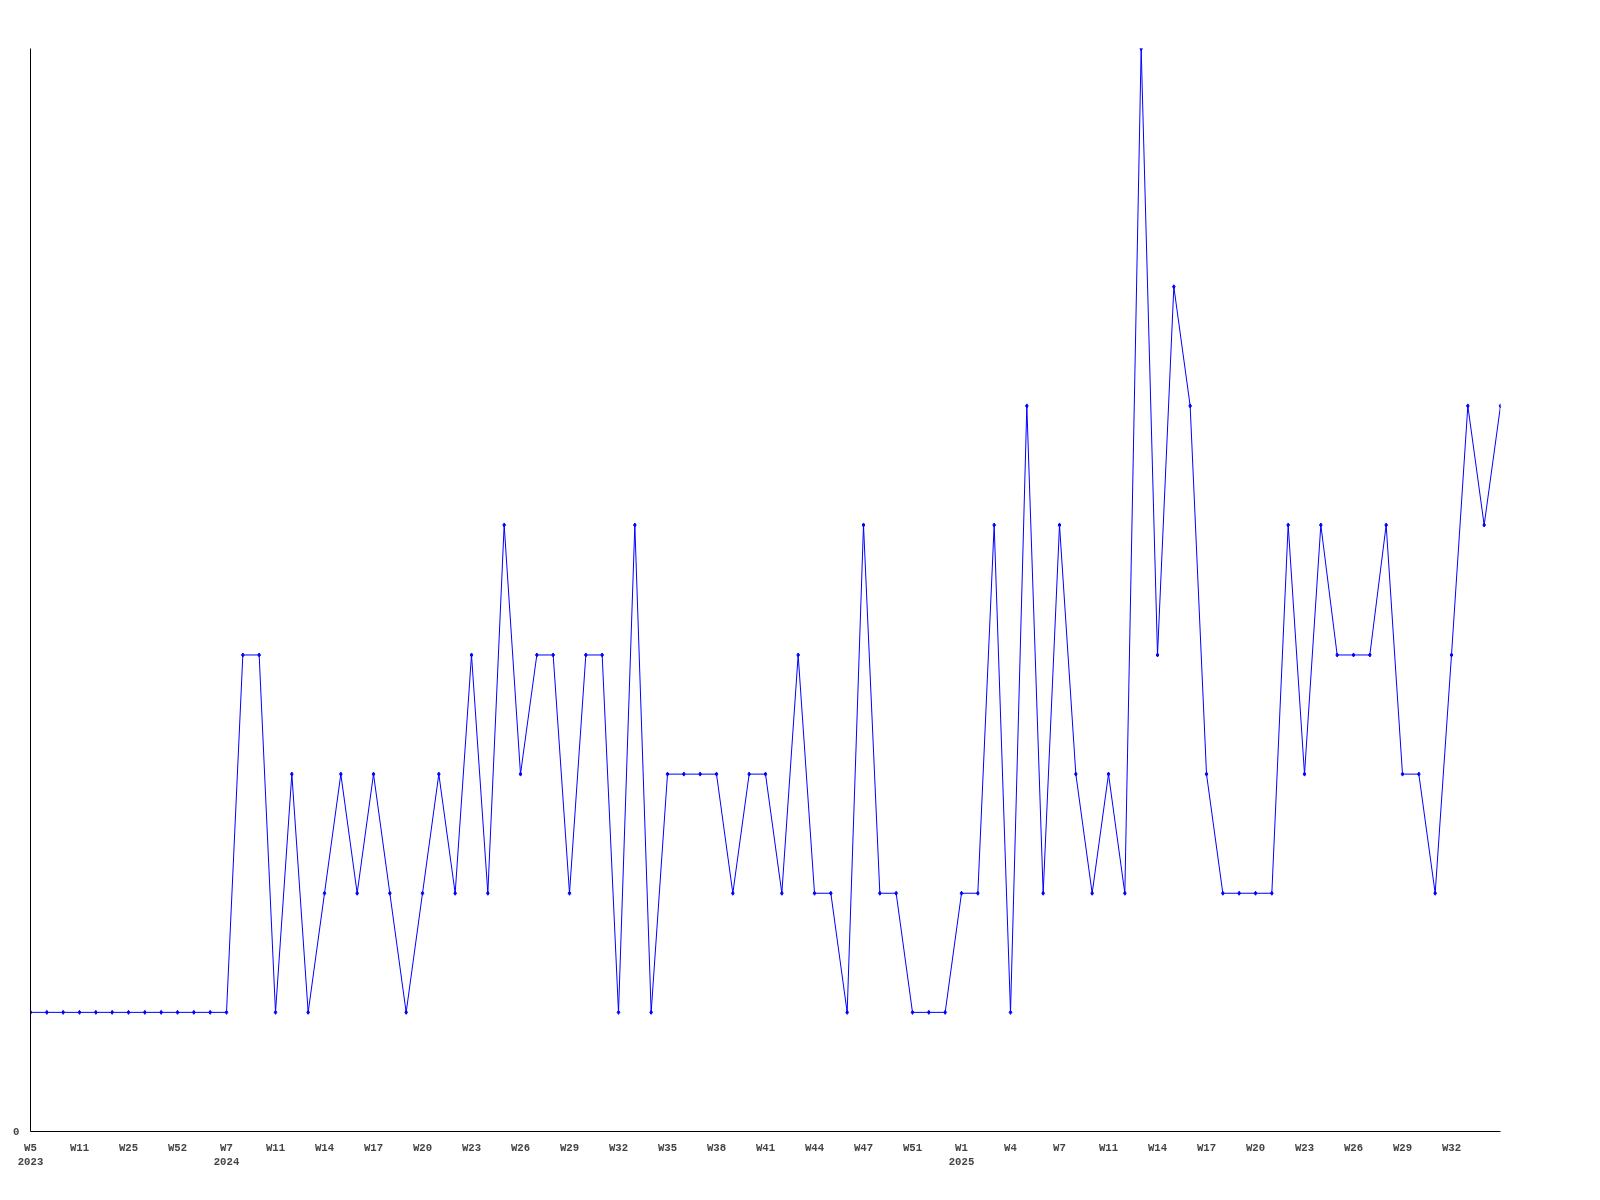  What do you see at coordinates (1059, 1147) in the screenshot?
I see `x-tick-label: W7` at bounding box center [1059, 1147].